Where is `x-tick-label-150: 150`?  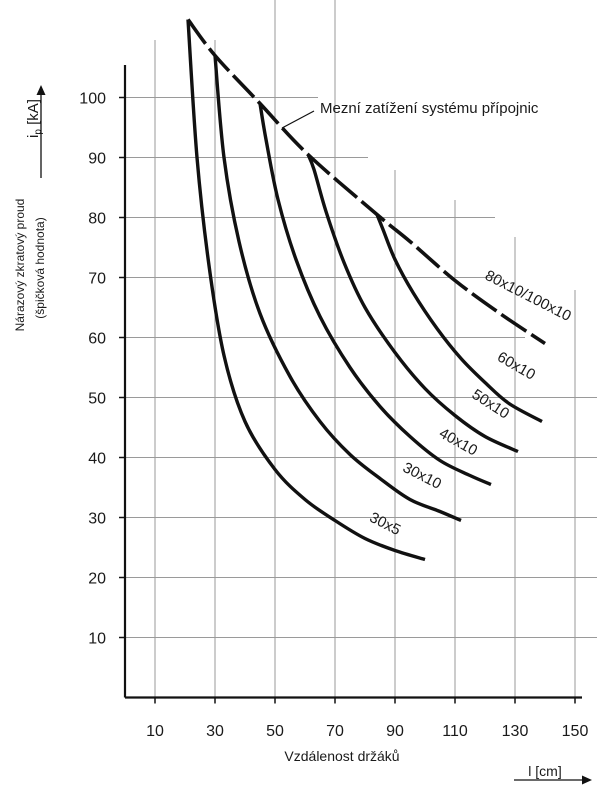
x-tick-label-150: 150 is located at coordinates (575, 731).